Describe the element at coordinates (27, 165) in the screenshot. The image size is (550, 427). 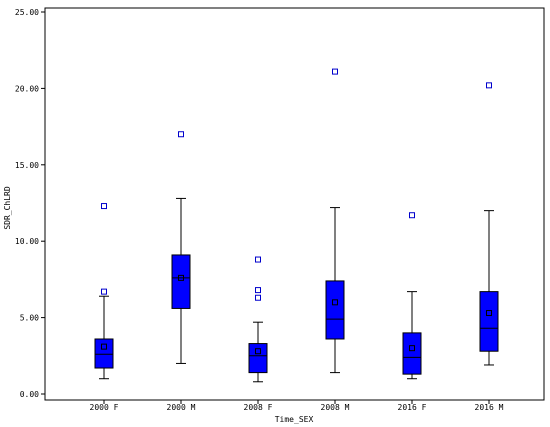
I see `y-tick-label: 15.00` at that location.